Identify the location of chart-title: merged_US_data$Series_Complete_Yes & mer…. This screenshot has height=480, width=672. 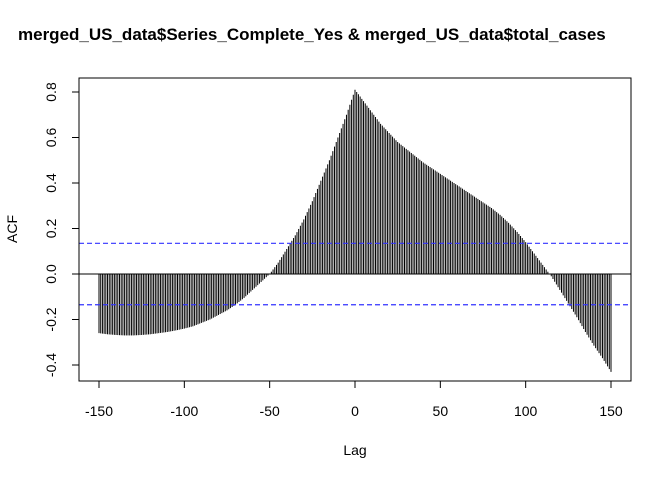
(312, 34).